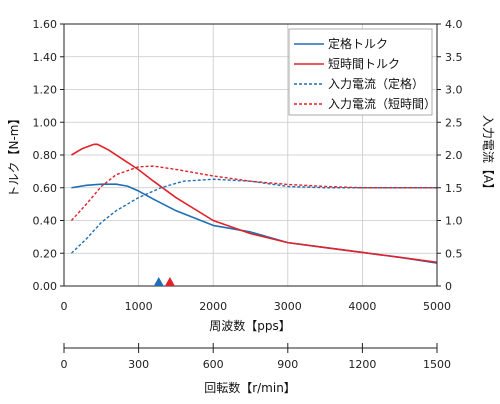  Describe the element at coordinates (454, 122) in the screenshot. I see `y2-tick-label: 2.5` at that location.